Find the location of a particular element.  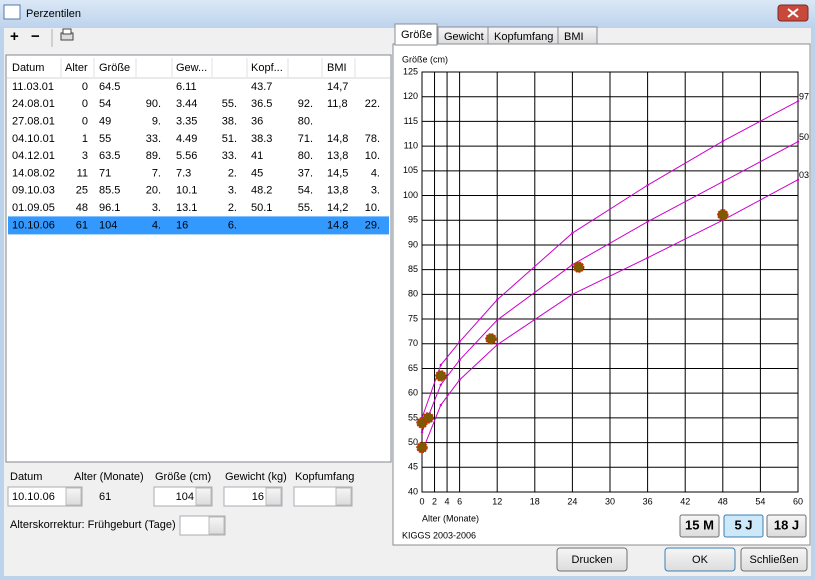

date-value: 10.10.06 is located at coordinates (33, 497).